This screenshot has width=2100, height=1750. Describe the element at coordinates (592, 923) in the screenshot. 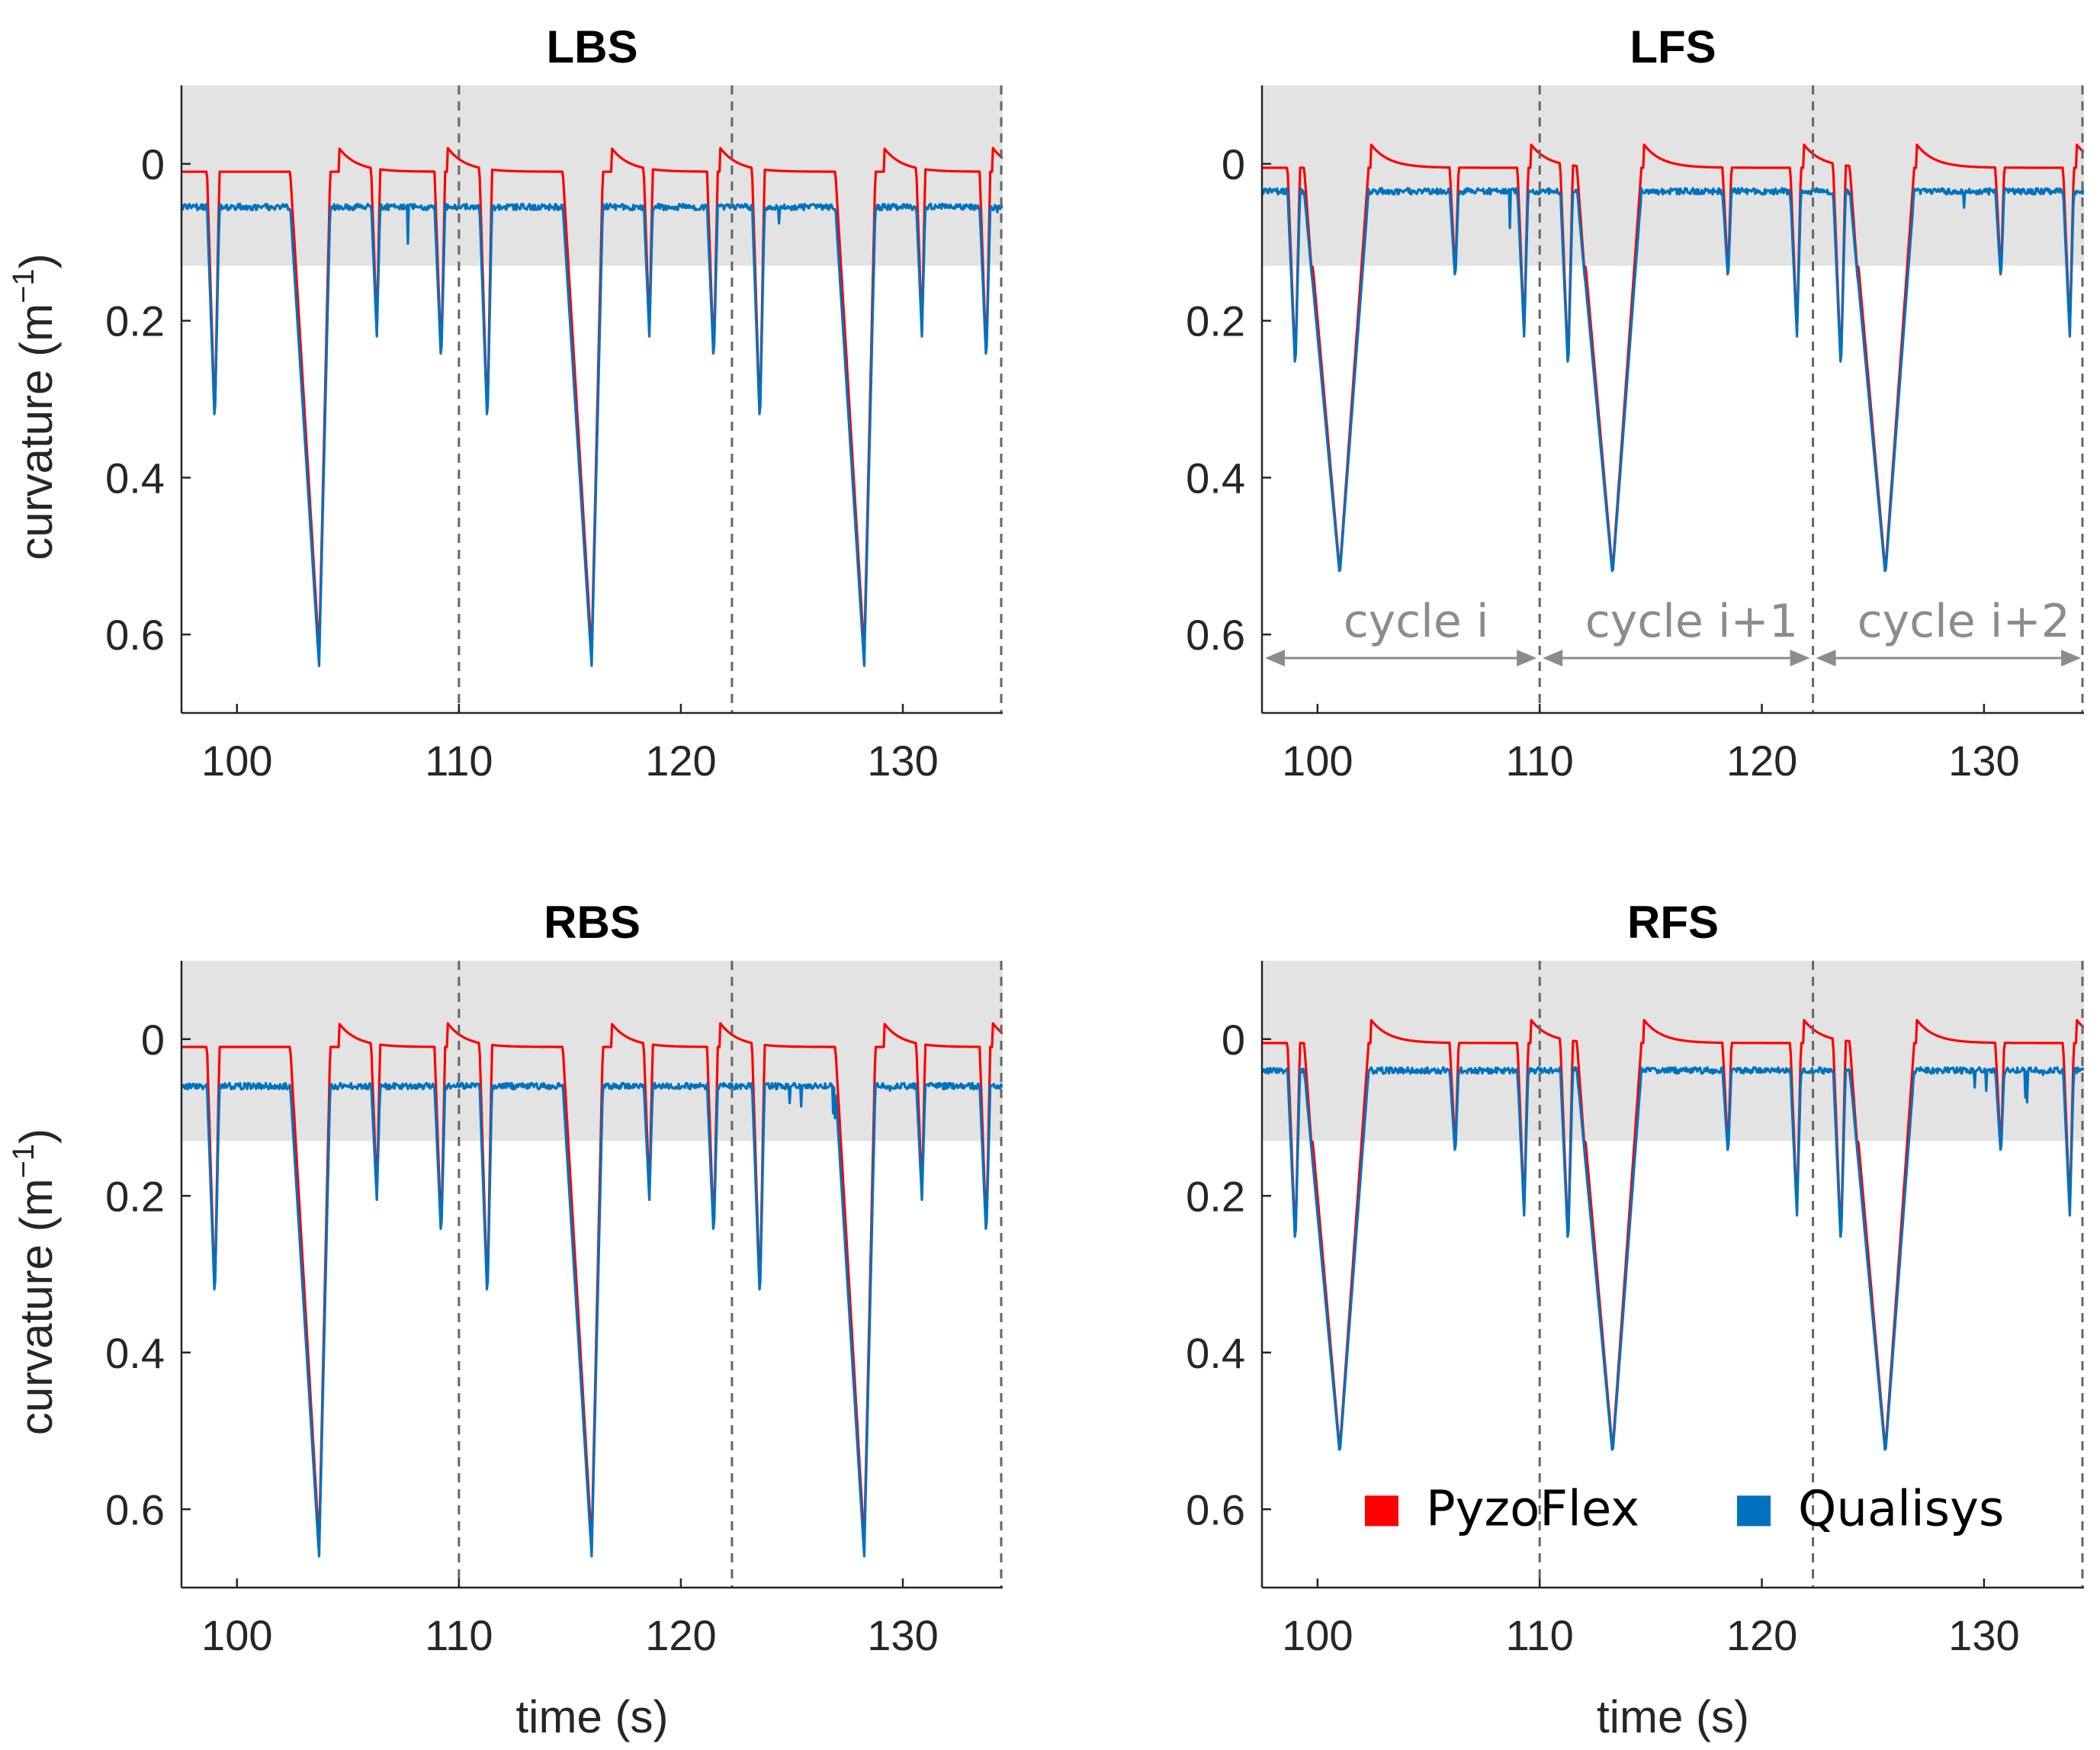

I see `panel-title: RBS` at that location.